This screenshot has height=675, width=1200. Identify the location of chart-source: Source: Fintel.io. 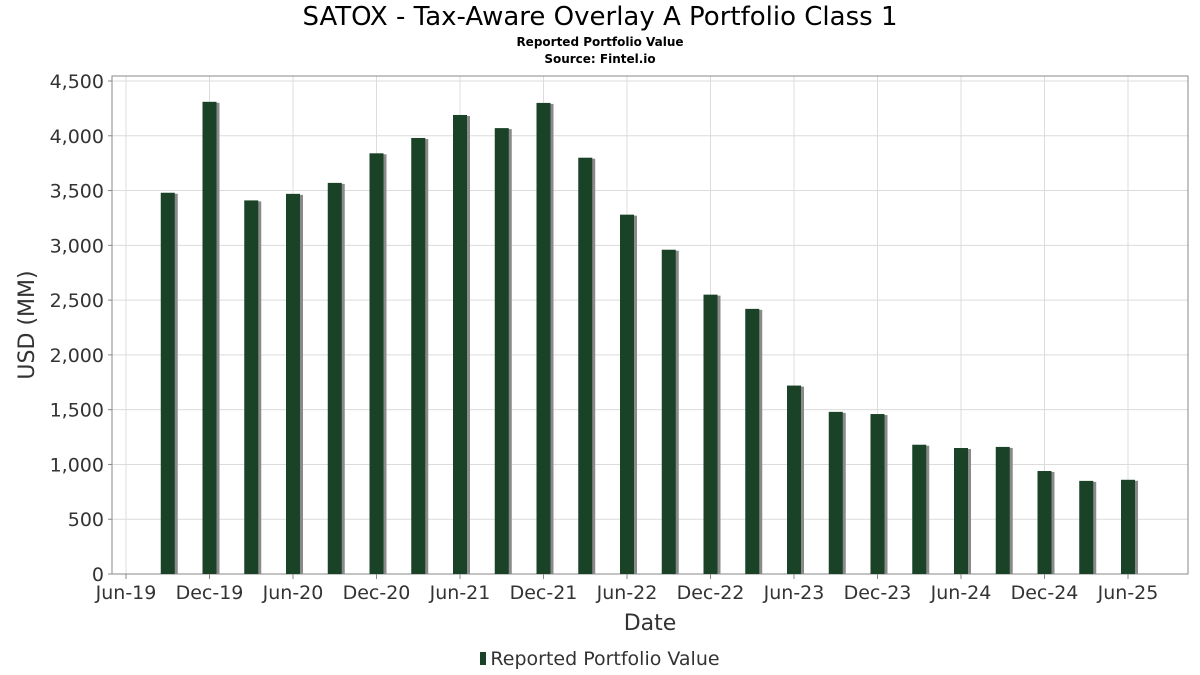
(600, 59).